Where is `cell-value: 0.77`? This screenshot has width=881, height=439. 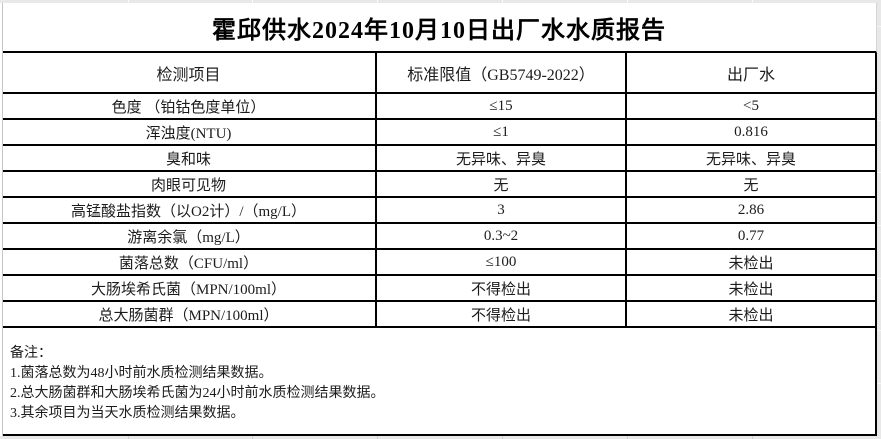
cell-value: 0.77 is located at coordinates (752, 237).